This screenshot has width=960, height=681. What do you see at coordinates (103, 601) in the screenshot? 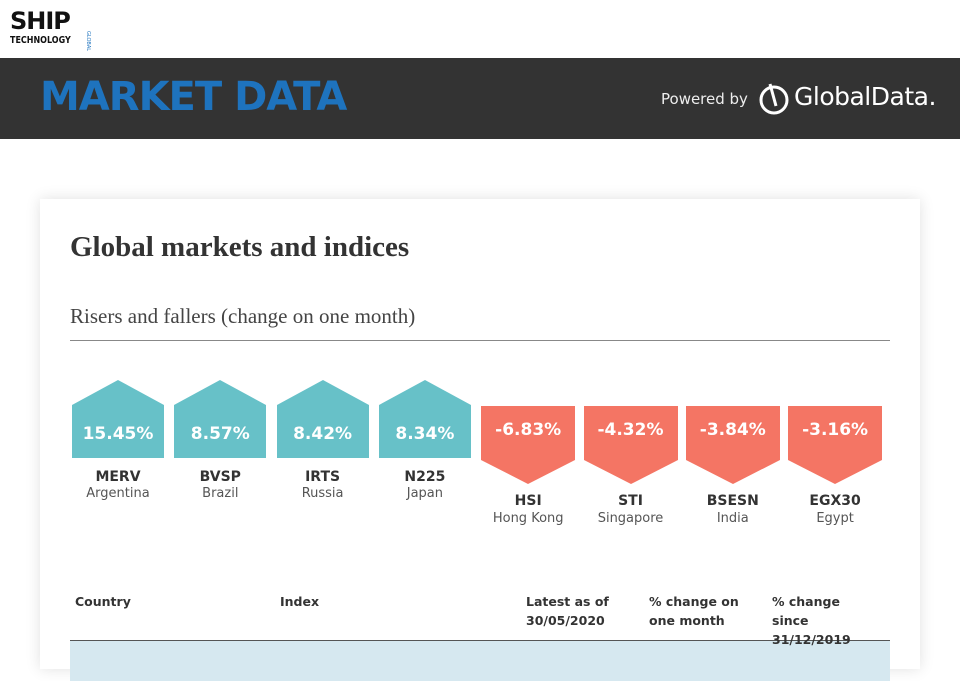
I see `column-header: Country` at bounding box center [103, 601].